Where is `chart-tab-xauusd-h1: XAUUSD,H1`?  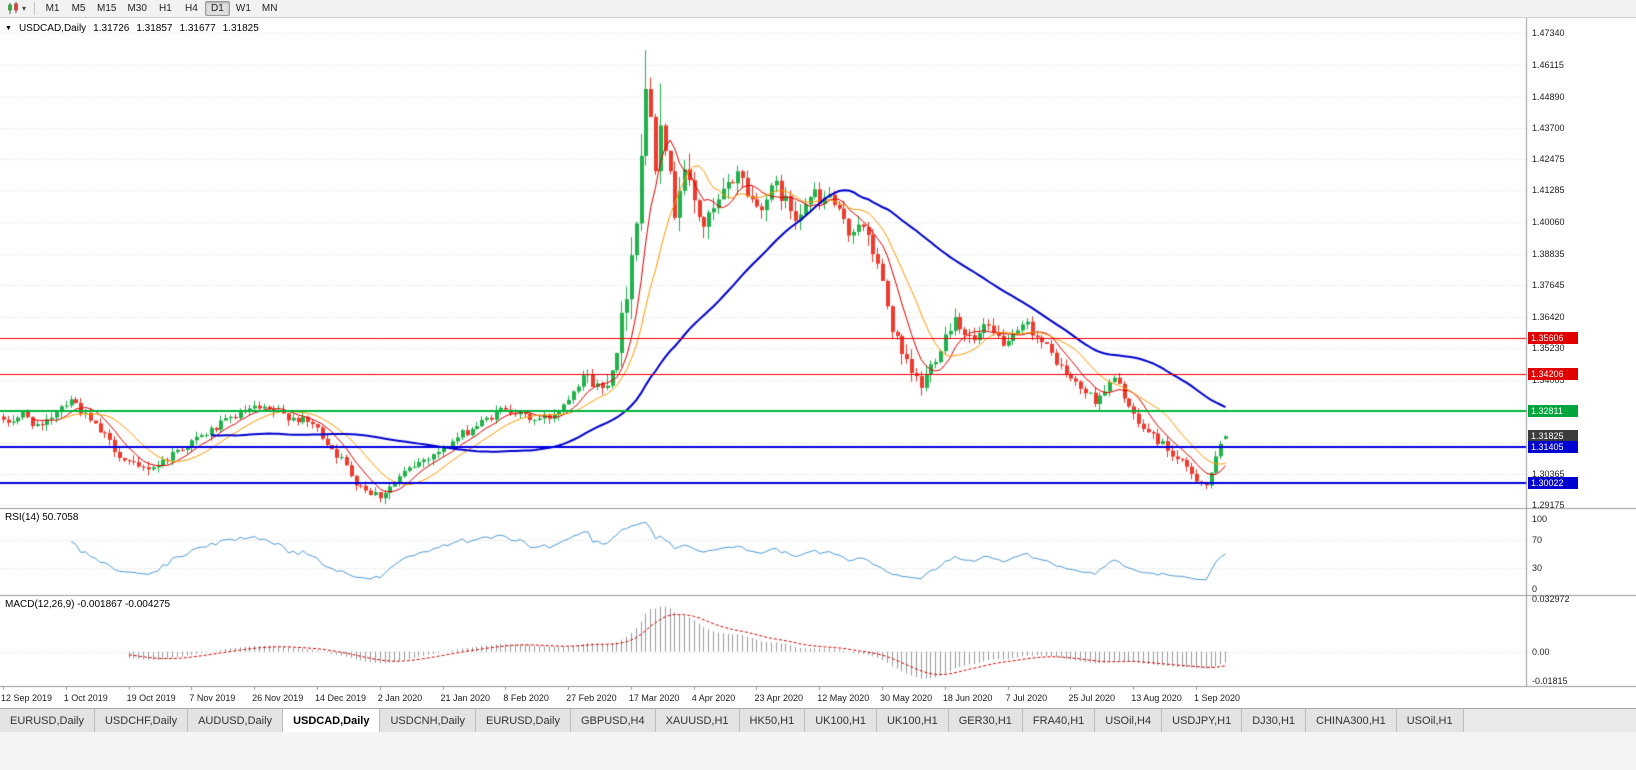 chart-tab-xauusd-h1: XAUUSD,H1 is located at coordinates (697, 720).